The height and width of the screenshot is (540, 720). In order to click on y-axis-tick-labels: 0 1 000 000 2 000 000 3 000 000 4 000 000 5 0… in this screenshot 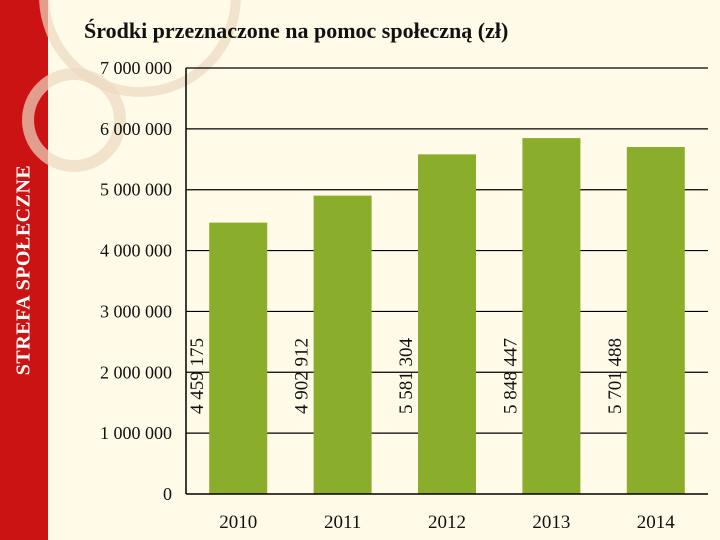, I will do `click(136, 281)`.